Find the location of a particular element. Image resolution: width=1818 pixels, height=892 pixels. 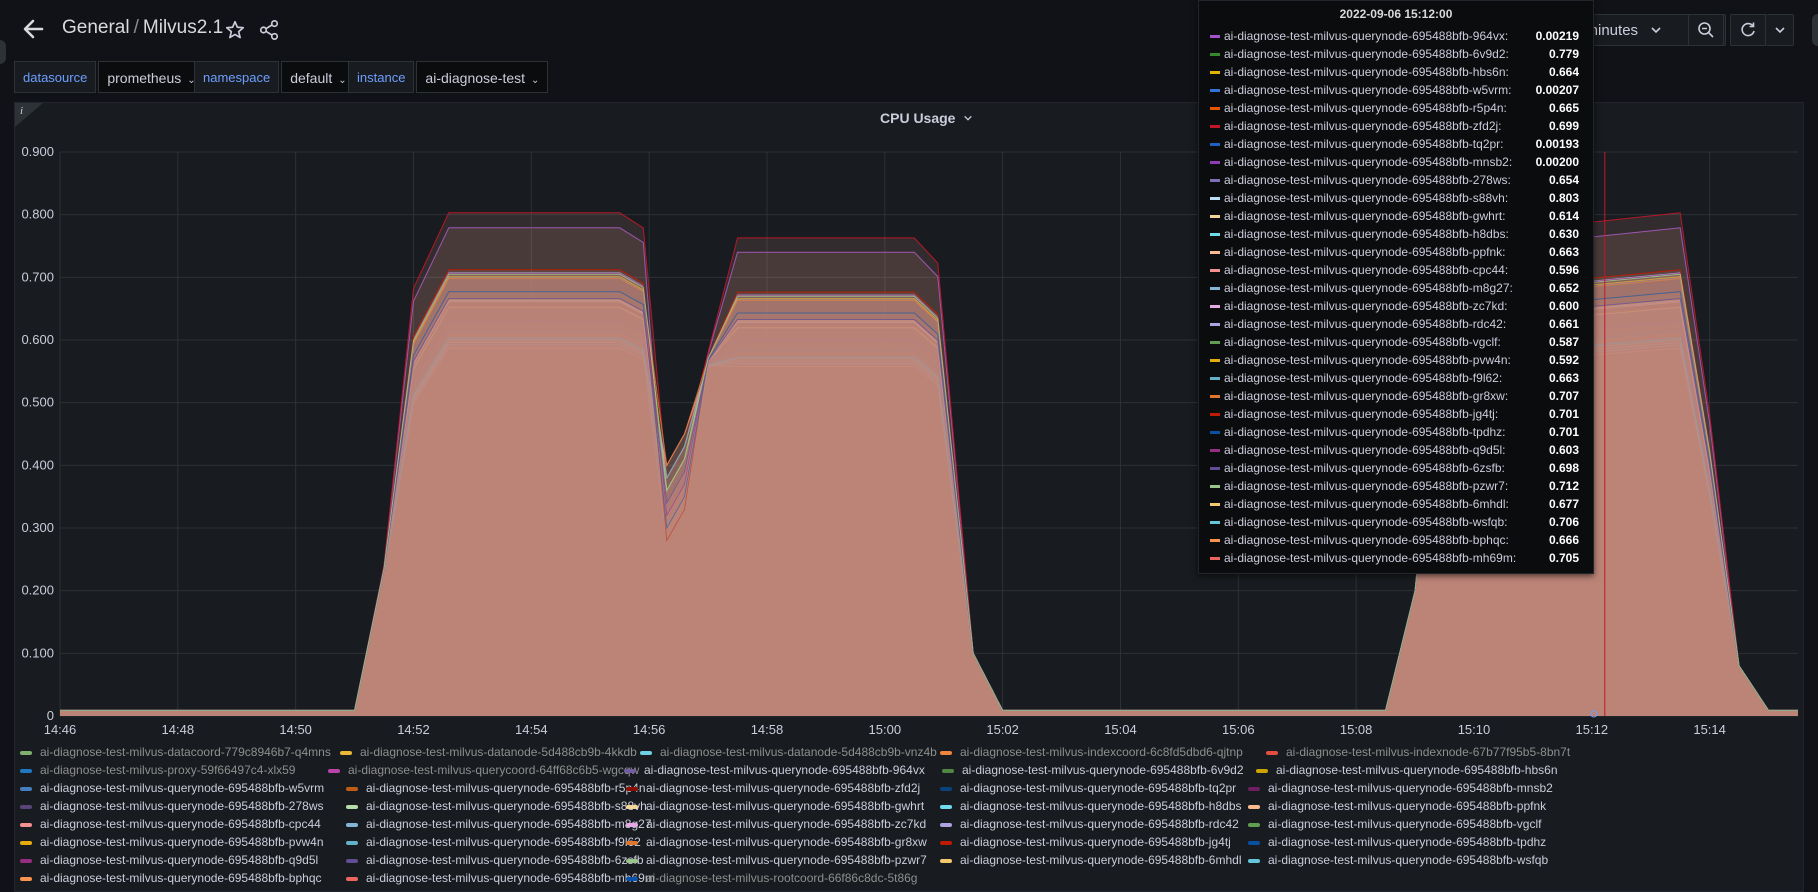

x-tick-label: 15:14 is located at coordinates (1709, 729).